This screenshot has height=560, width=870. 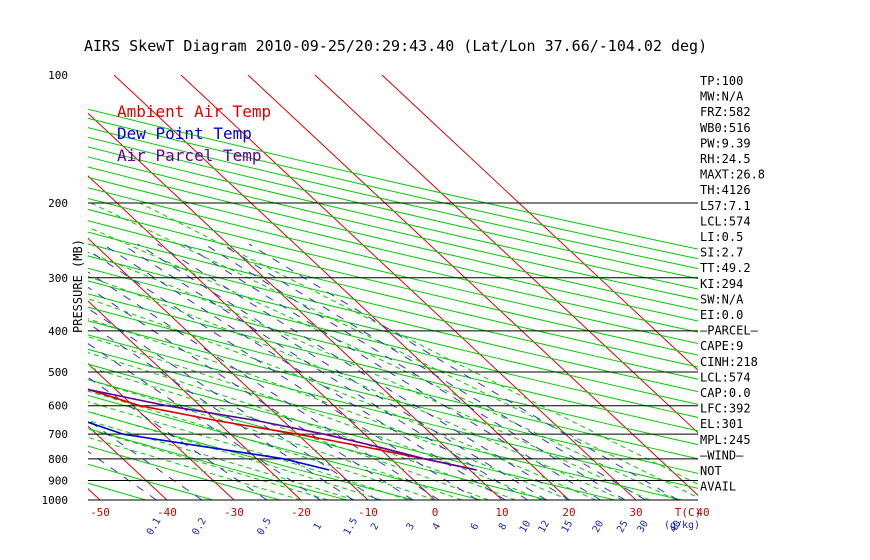 What do you see at coordinates (184, 133) in the screenshot?
I see `legend-entry: Dew Point Temp` at bounding box center [184, 133].